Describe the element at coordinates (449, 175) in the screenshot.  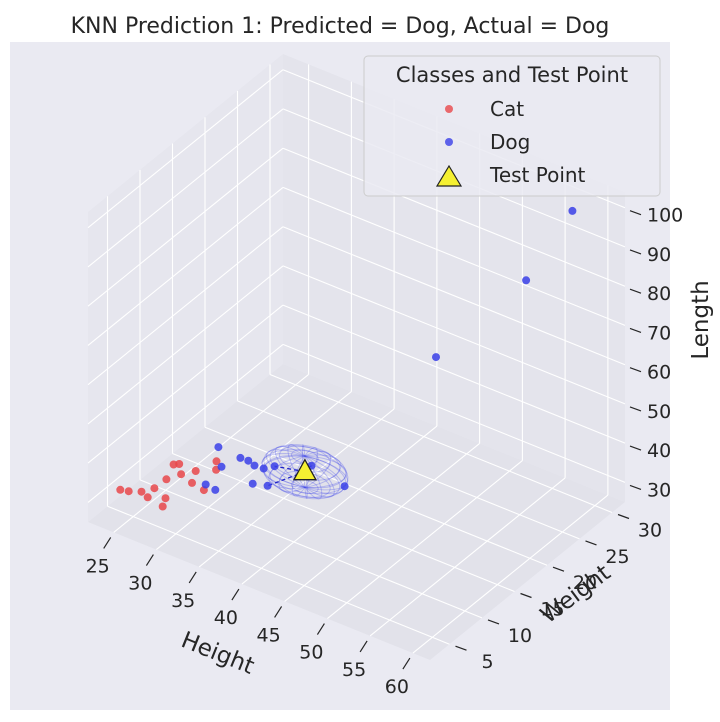
I see `legend-test-point-marker` at that location.